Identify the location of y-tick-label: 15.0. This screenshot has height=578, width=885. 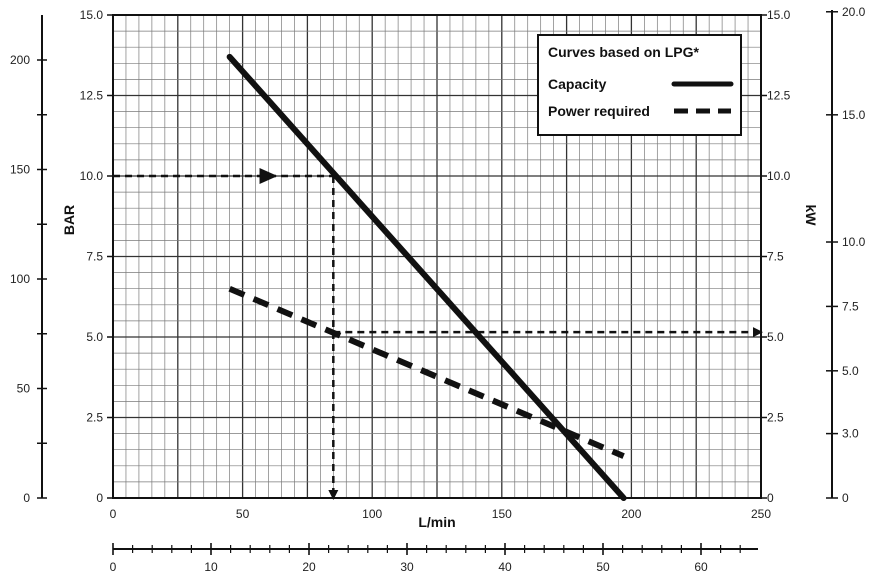
(92, 15).